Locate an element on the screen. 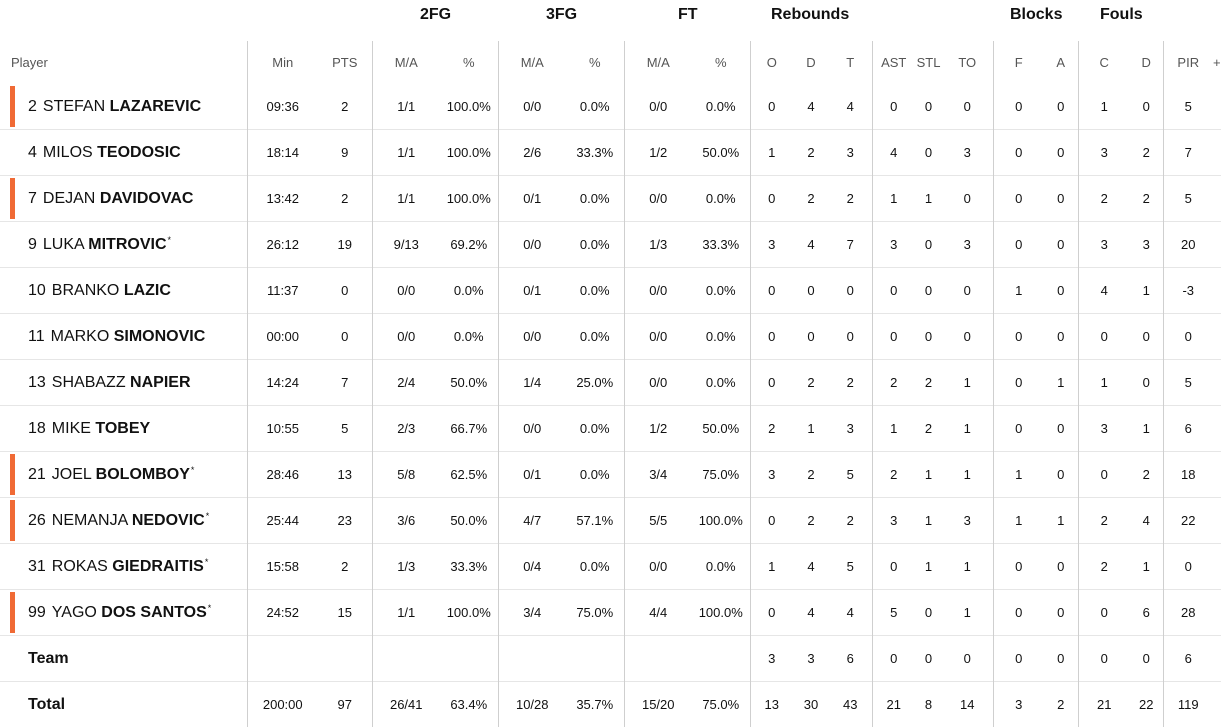 The height and width of the screenshot is (727, 1221). cell-3fg-percent: 33.3% is located at coordinates (595, 153).